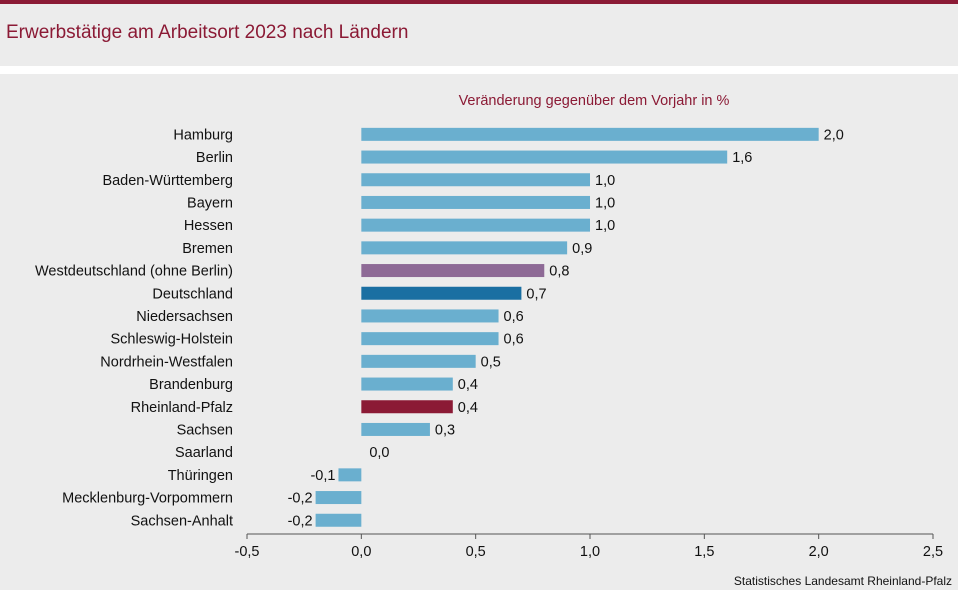  I want to click on category-label-niedersachsen: Niedersachsen, so click(184, 317).